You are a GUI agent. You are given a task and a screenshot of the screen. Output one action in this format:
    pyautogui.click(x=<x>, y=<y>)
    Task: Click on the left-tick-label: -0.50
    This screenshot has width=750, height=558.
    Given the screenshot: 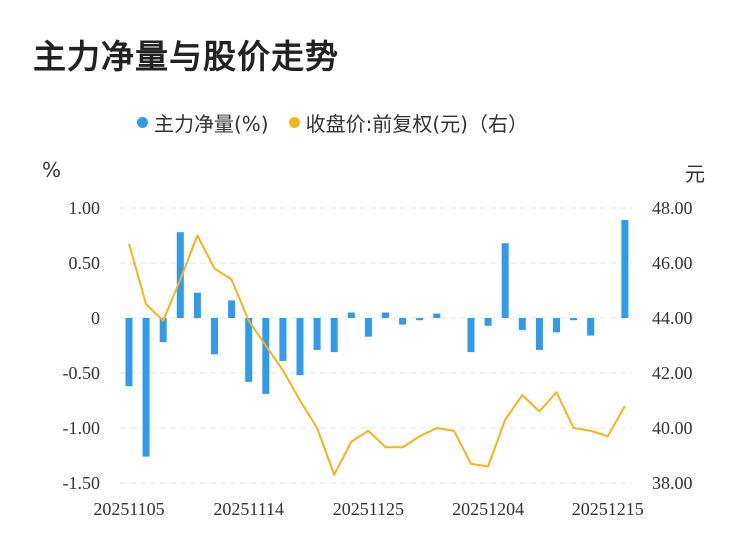 What is the action you would take?
    pyautogui.click(x=82, y=373)
    